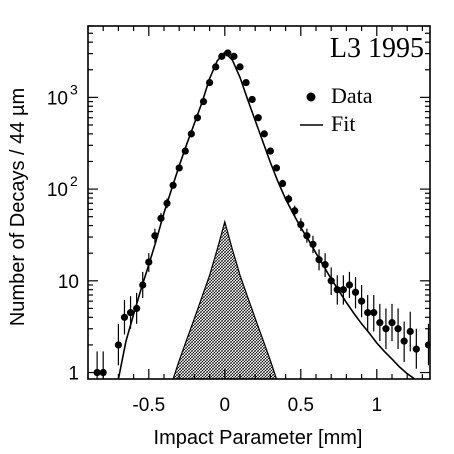 This screenshot has width=454, height=454. I want to click on legend: Data Fit, so click(336, 109).